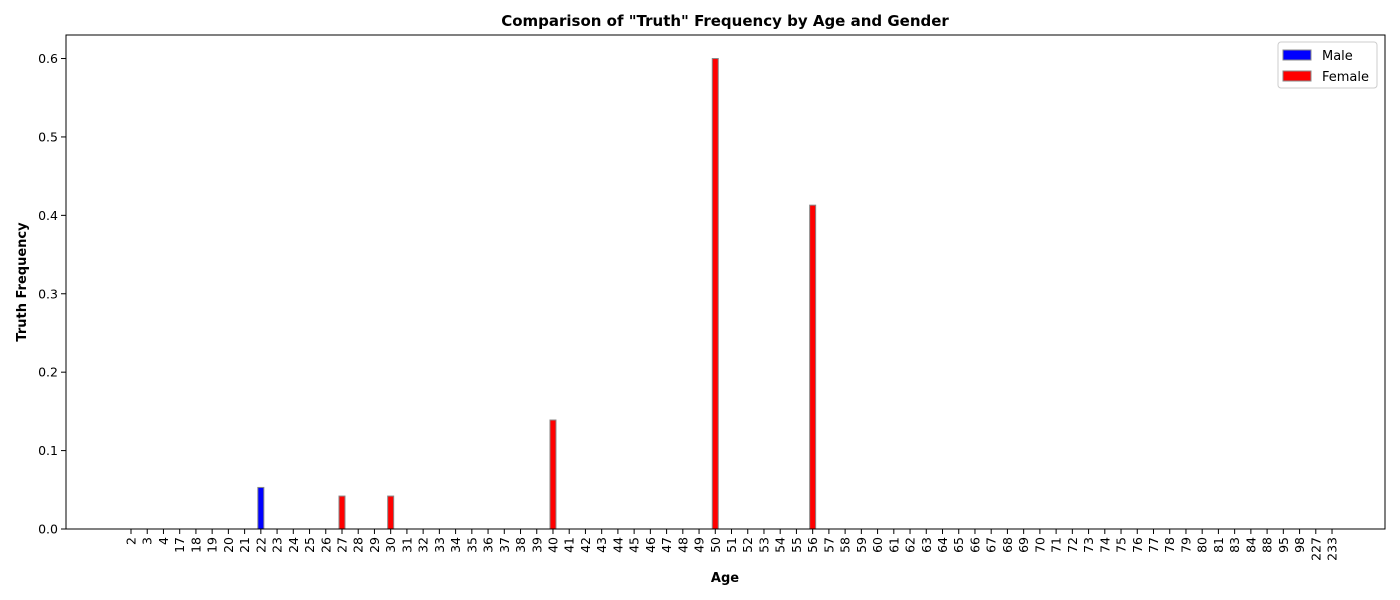 The image size is (1400, 600). What do you see at coordinates (747, 545) in the screenshot?
I see `x-tick-label: 52` at bounding box center [747, 545].